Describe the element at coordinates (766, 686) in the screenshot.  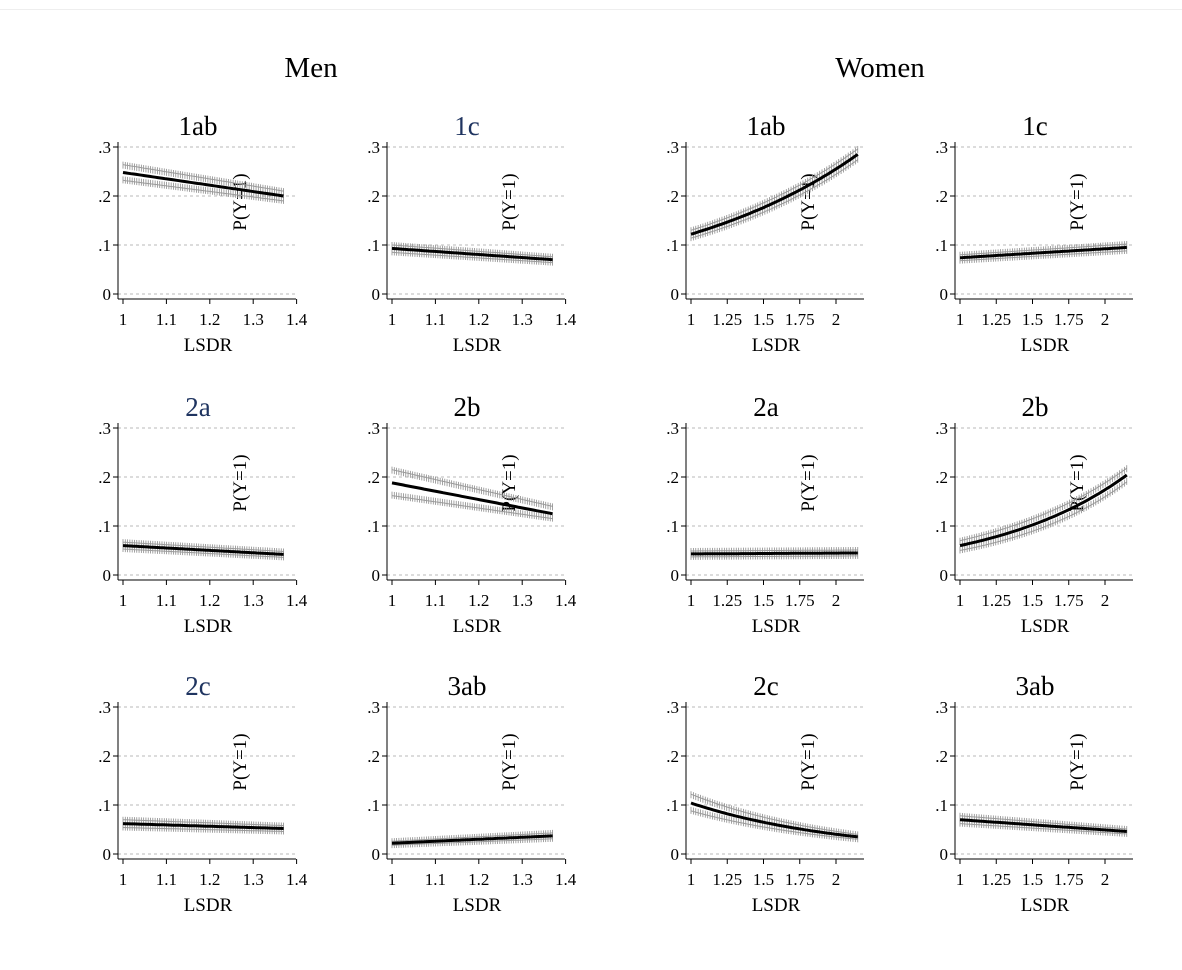
I see `panel-title: 2c` at that location.